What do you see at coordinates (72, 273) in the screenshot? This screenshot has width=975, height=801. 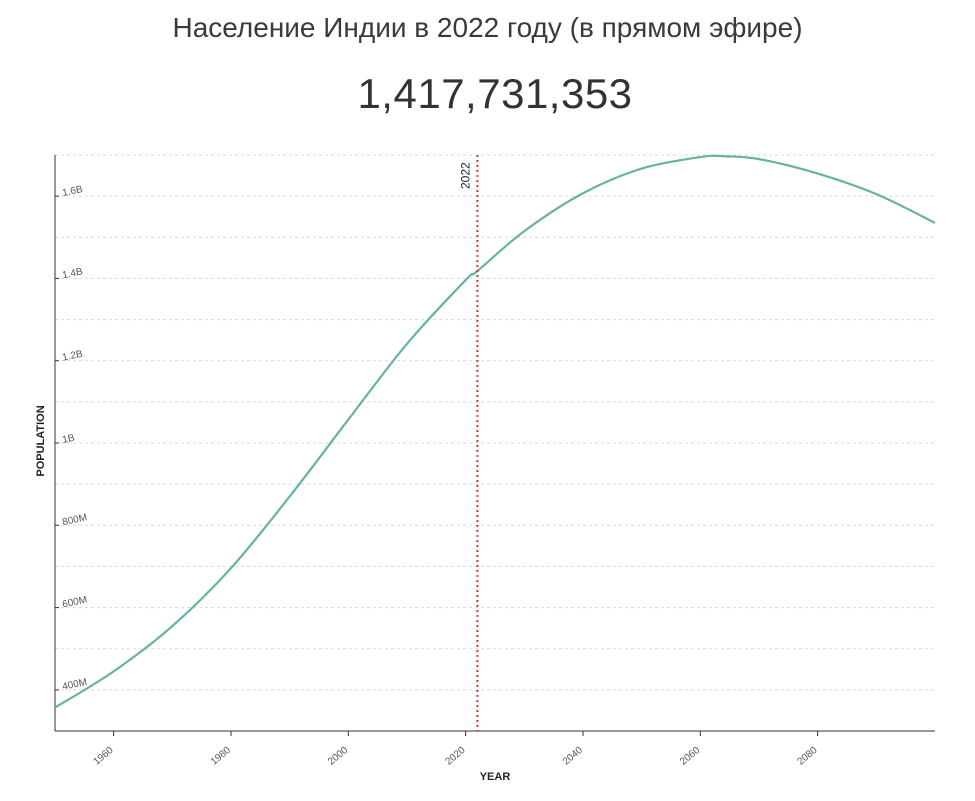 I see `y-tick-label: 1.4B` at bounding box center [72, 273].